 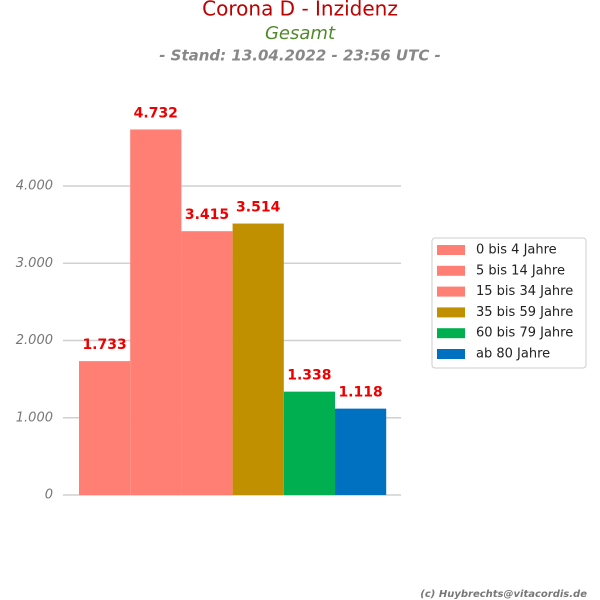 I want to click on source: (c) Huybrechts@vitacordis.de, so click(x=503, y=594).